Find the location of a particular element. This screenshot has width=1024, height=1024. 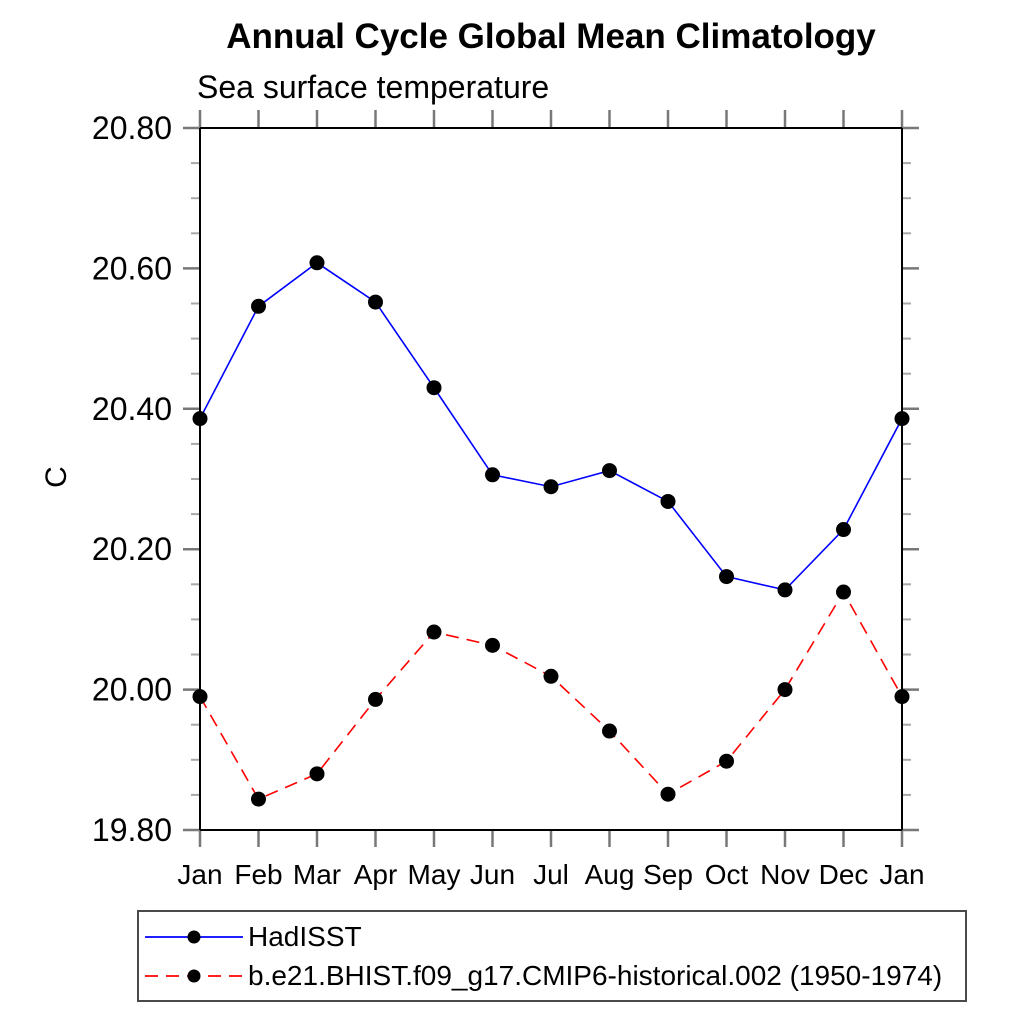

legend-swatch-solid-line is located at coordinates (194, 936).